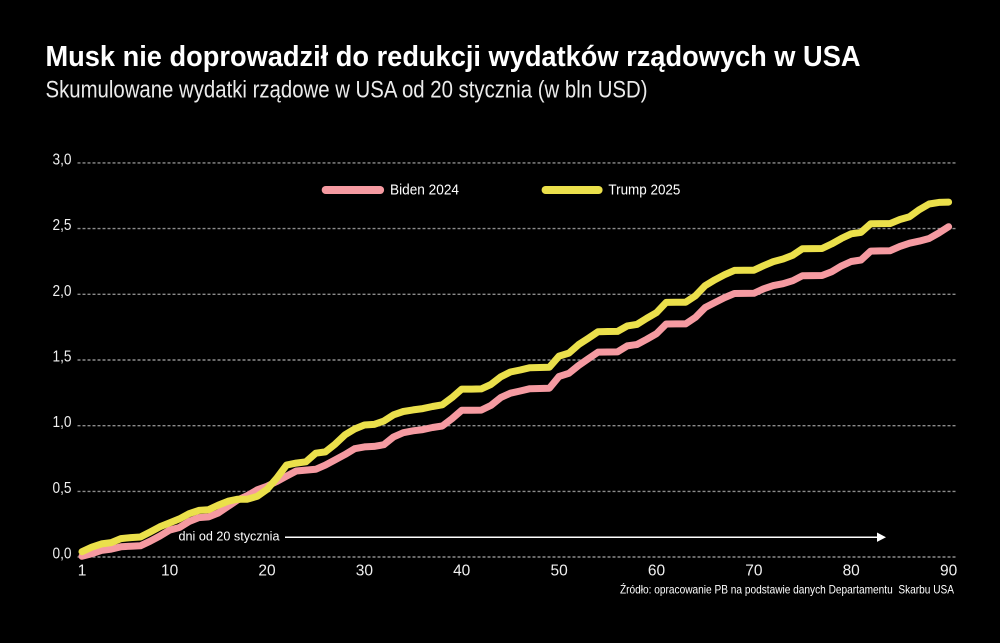 This screenshot has height=643, width=1000. Describe the element at coordinates (62, 488) in the screenshot. I see `svg-text: 0,5` at that location.